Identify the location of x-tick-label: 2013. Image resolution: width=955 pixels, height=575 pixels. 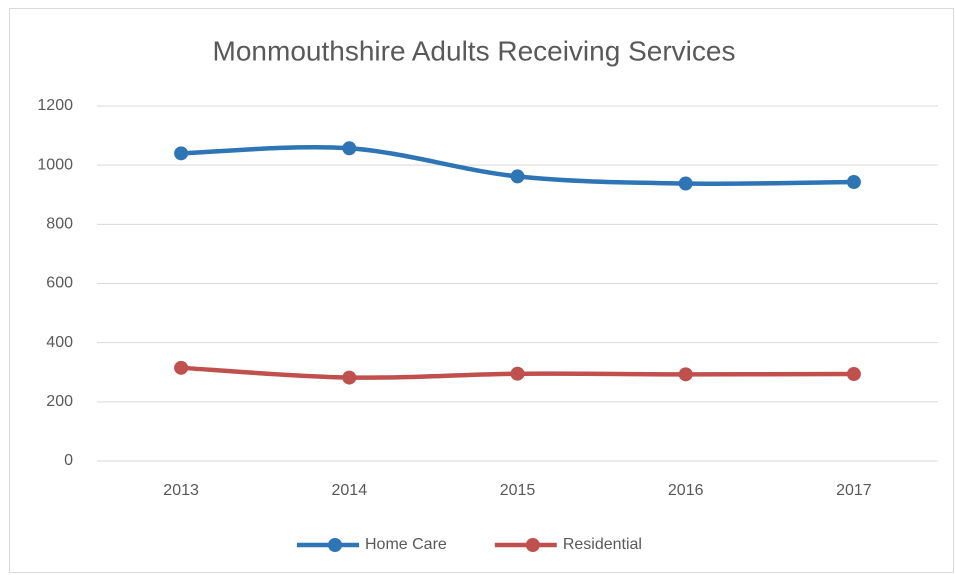
(181, 490).